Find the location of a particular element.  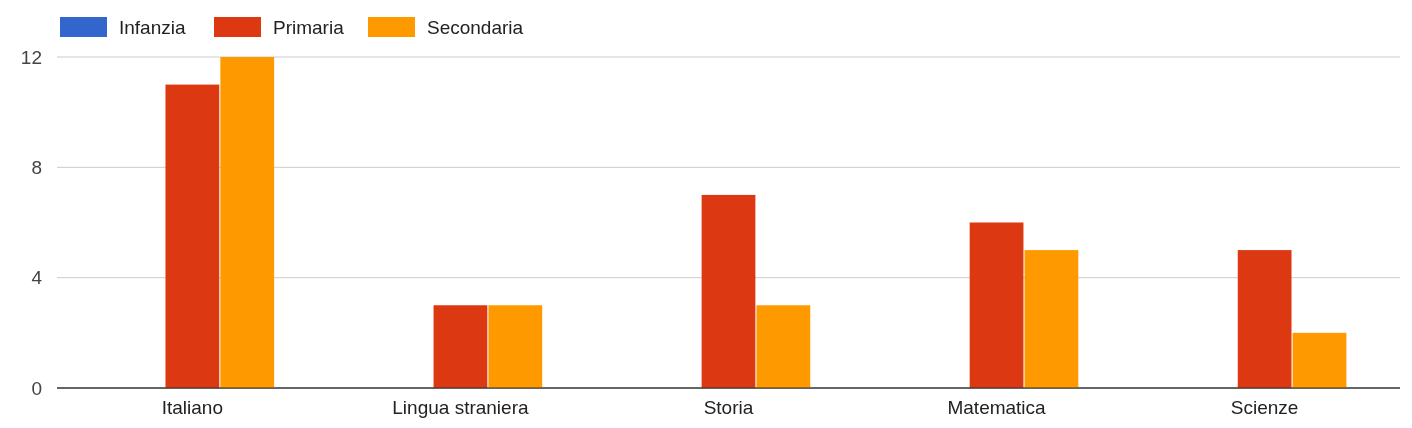

x-tick-label: Storia is located at coordinates (728, 407).